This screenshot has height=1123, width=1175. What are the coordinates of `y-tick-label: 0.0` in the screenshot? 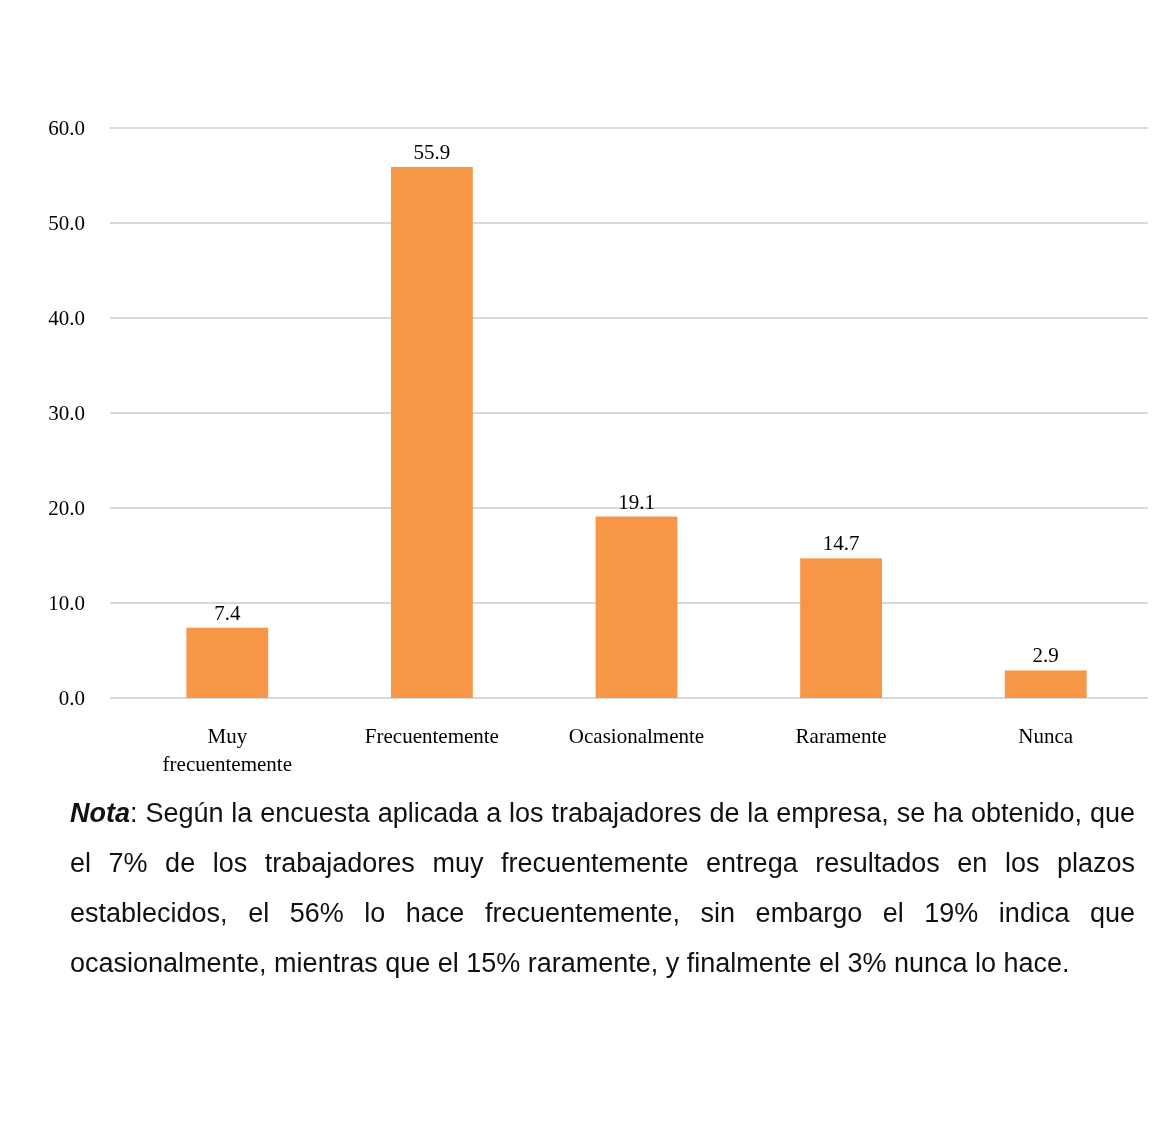 It's located at (71, 698).